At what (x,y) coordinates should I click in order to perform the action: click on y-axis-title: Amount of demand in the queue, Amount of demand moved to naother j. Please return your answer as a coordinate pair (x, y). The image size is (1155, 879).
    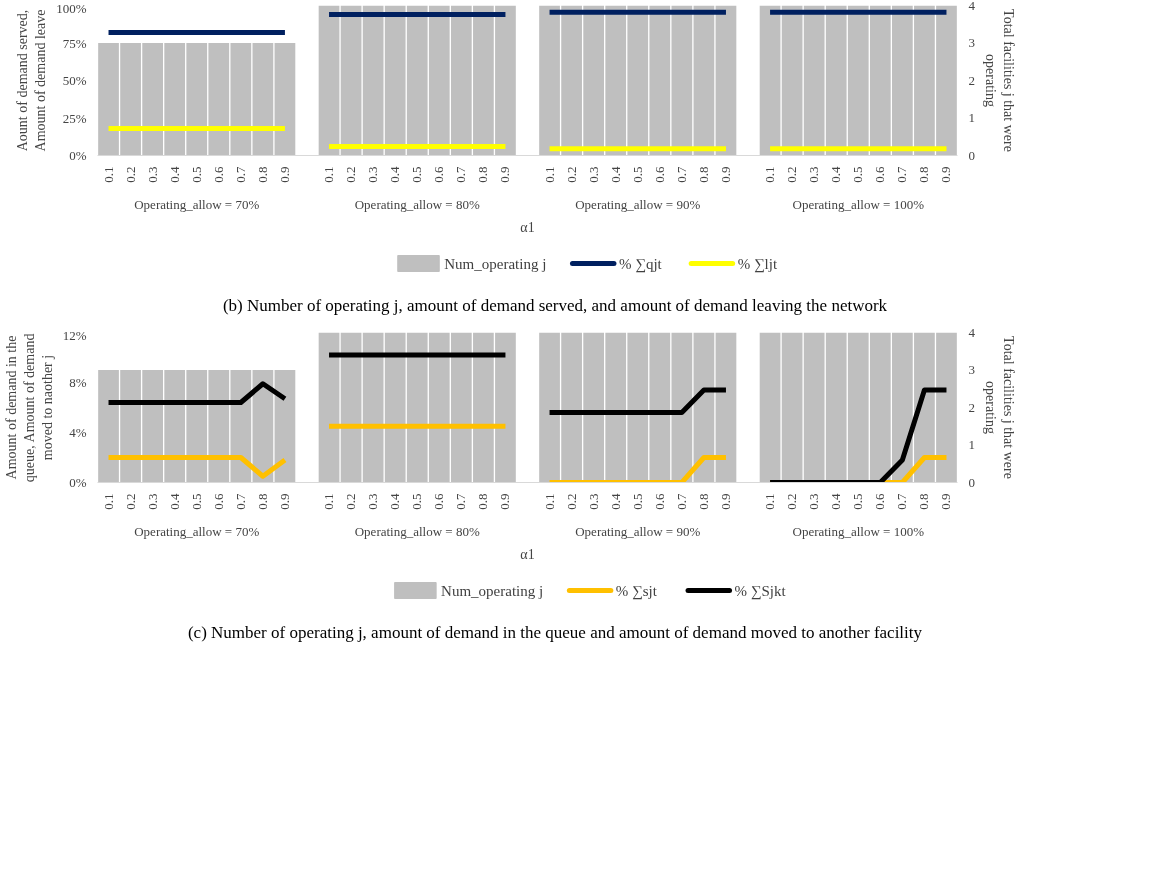
    Looking at the image, I should click on (29, 408).